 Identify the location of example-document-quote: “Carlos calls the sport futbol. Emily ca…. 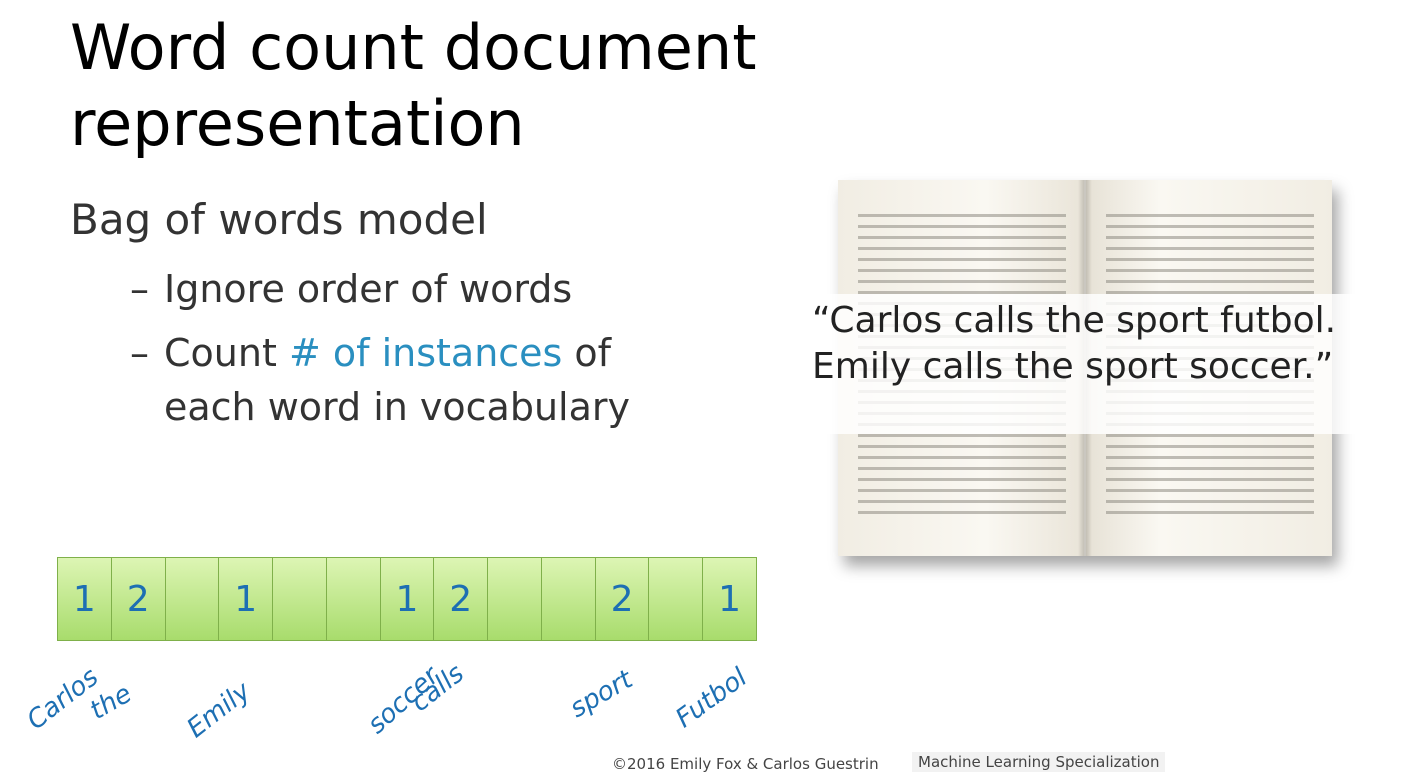
(1088, 364).